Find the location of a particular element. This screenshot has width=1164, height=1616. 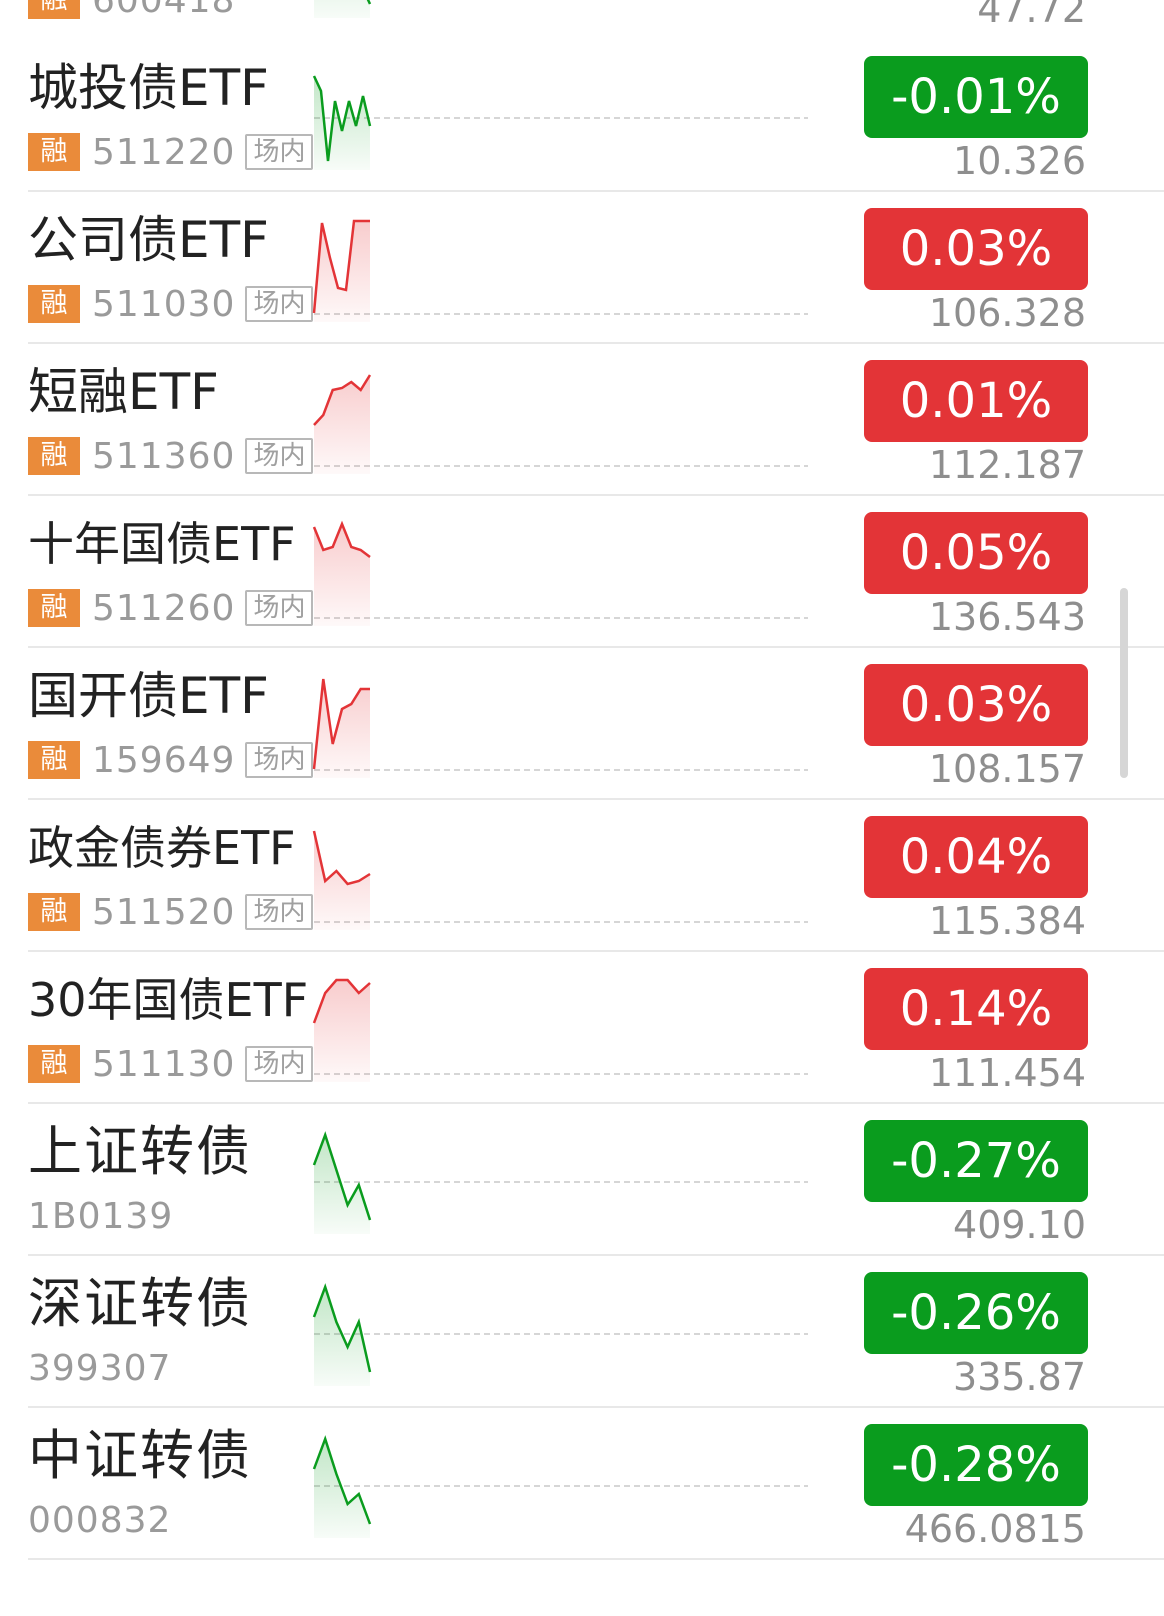

security-code: 511520 is located at coordinates (164, 912).